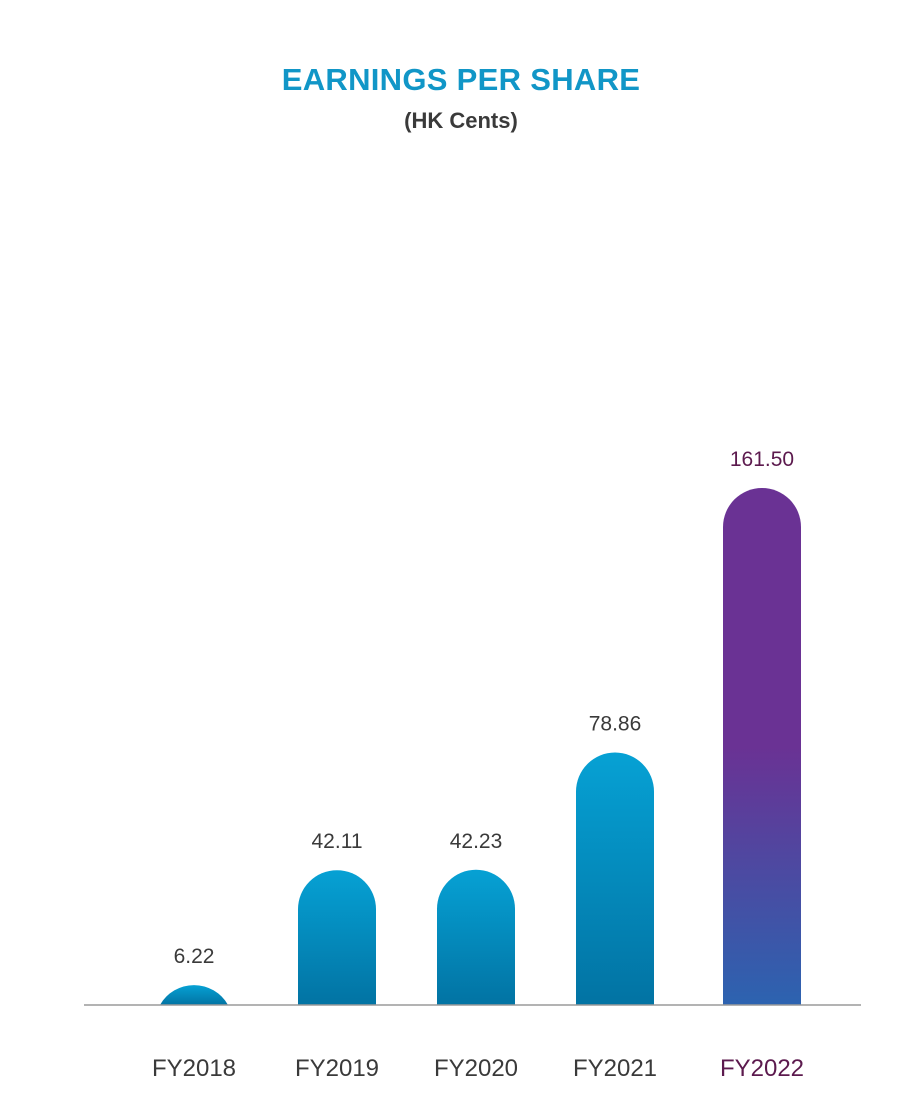 Image resolution: width=922 pixels, height=1100 pixels. What do you see at coordinates (615, 724) in the screenshot?
I see `value-label-fy2021: 78.86` at bounding box center [615, 724].